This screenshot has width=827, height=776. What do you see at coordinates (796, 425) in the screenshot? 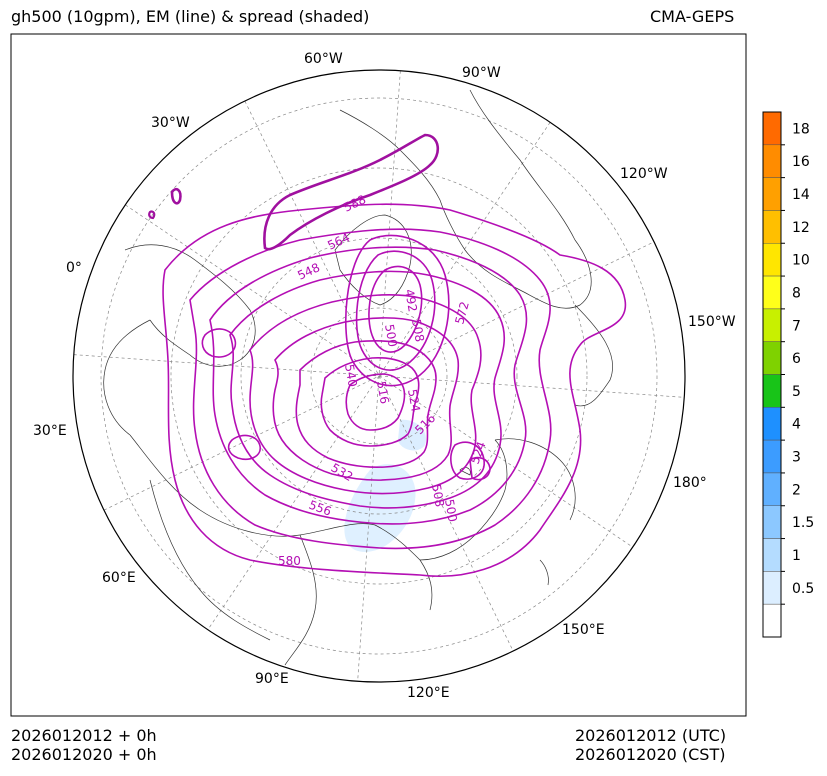
I see `colorbar-label: 4` at bounding box center [796, 425].